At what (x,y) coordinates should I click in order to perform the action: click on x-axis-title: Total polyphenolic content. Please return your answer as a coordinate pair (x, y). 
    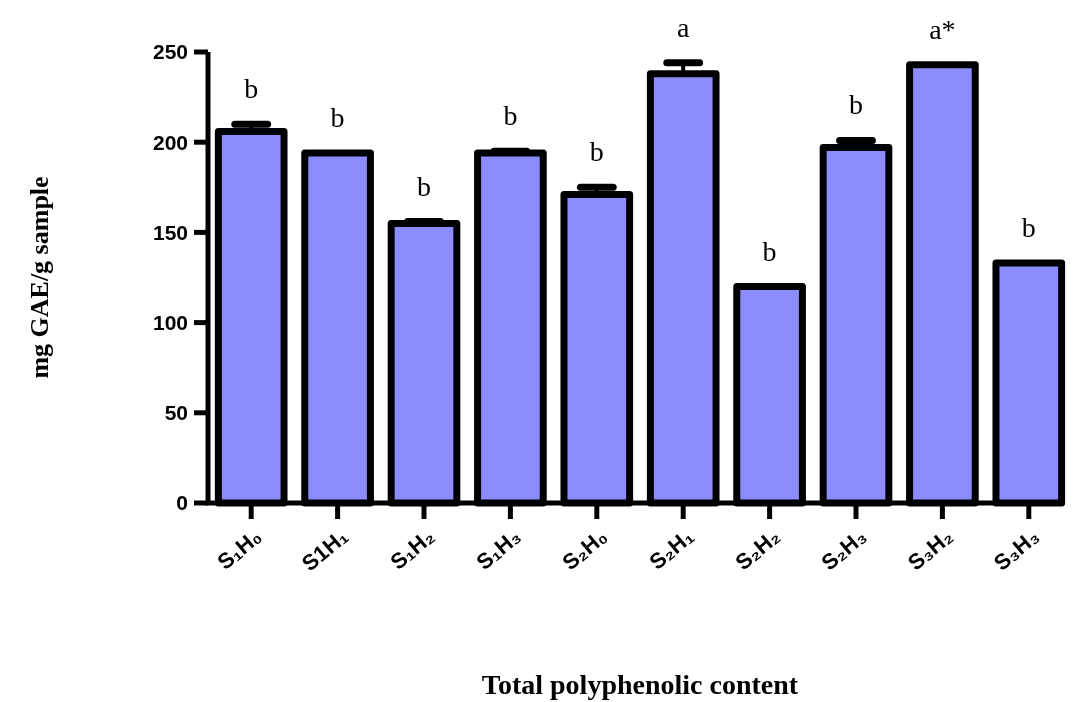
    Looking at the image, I should click on (640, 684).